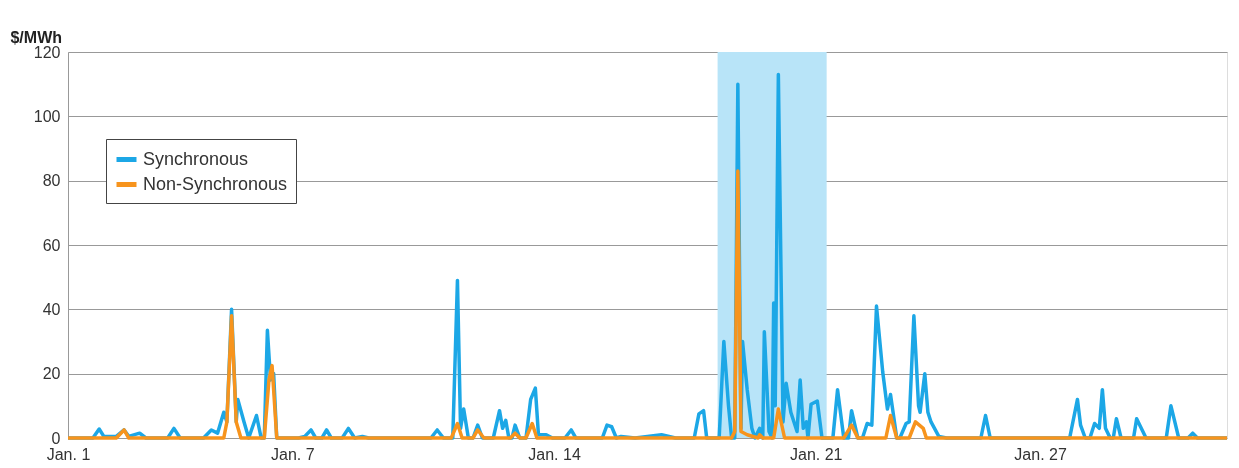 The width and height of the screenshot is (1239, 468). What do you see at coordinates (1040, 454) in the screenshot?
I see `x-tick-label: Jan. 27` at bounding box center [1040, 454].